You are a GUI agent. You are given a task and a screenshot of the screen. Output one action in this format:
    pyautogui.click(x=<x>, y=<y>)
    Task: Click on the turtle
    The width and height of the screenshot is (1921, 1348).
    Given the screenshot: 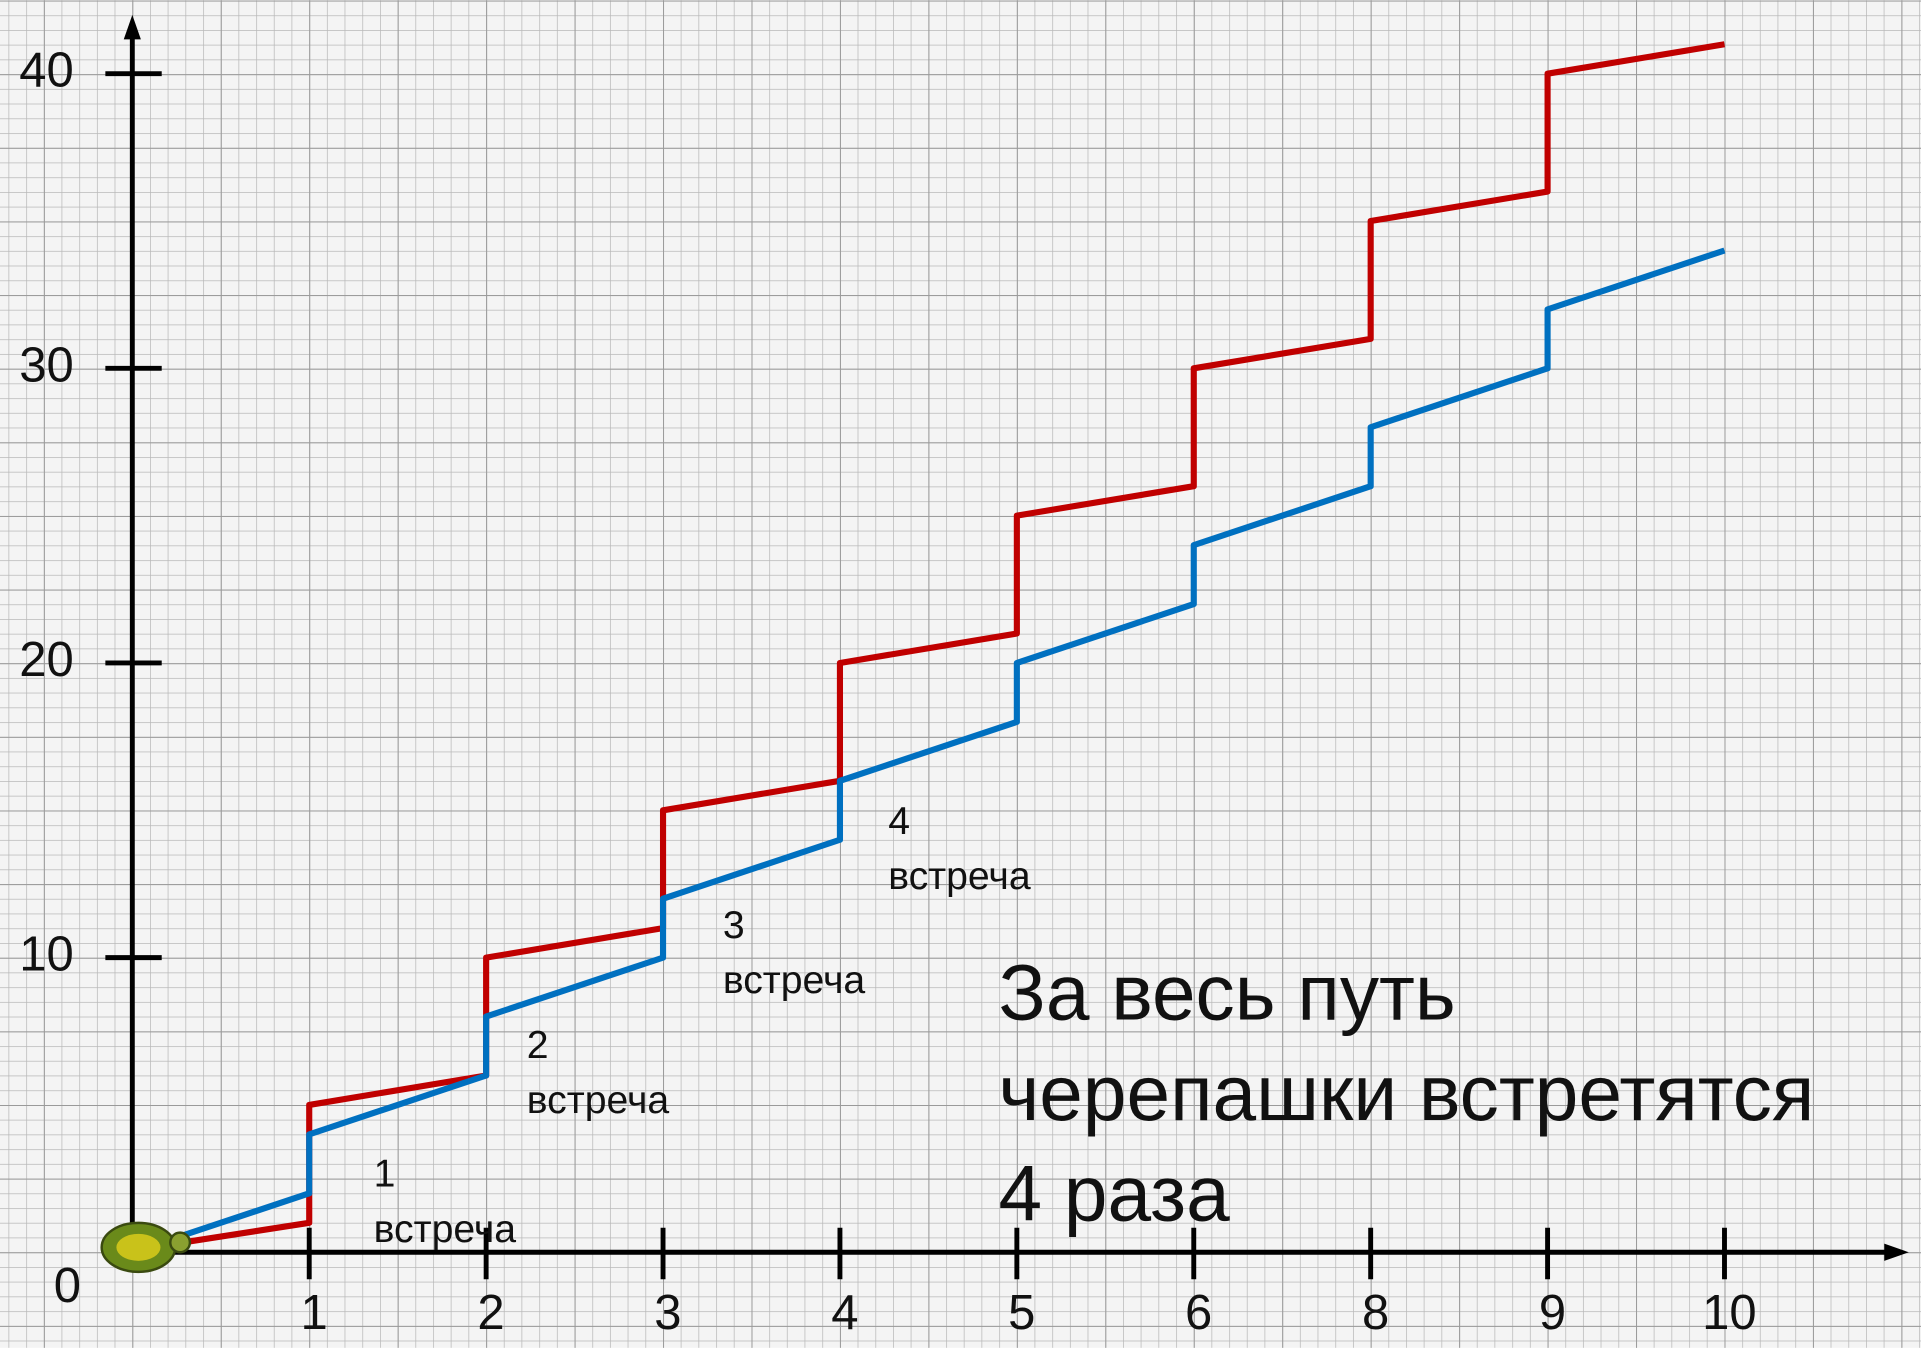 What is the action you would take?
    pyautogui.click(x=146, y=1247)
    